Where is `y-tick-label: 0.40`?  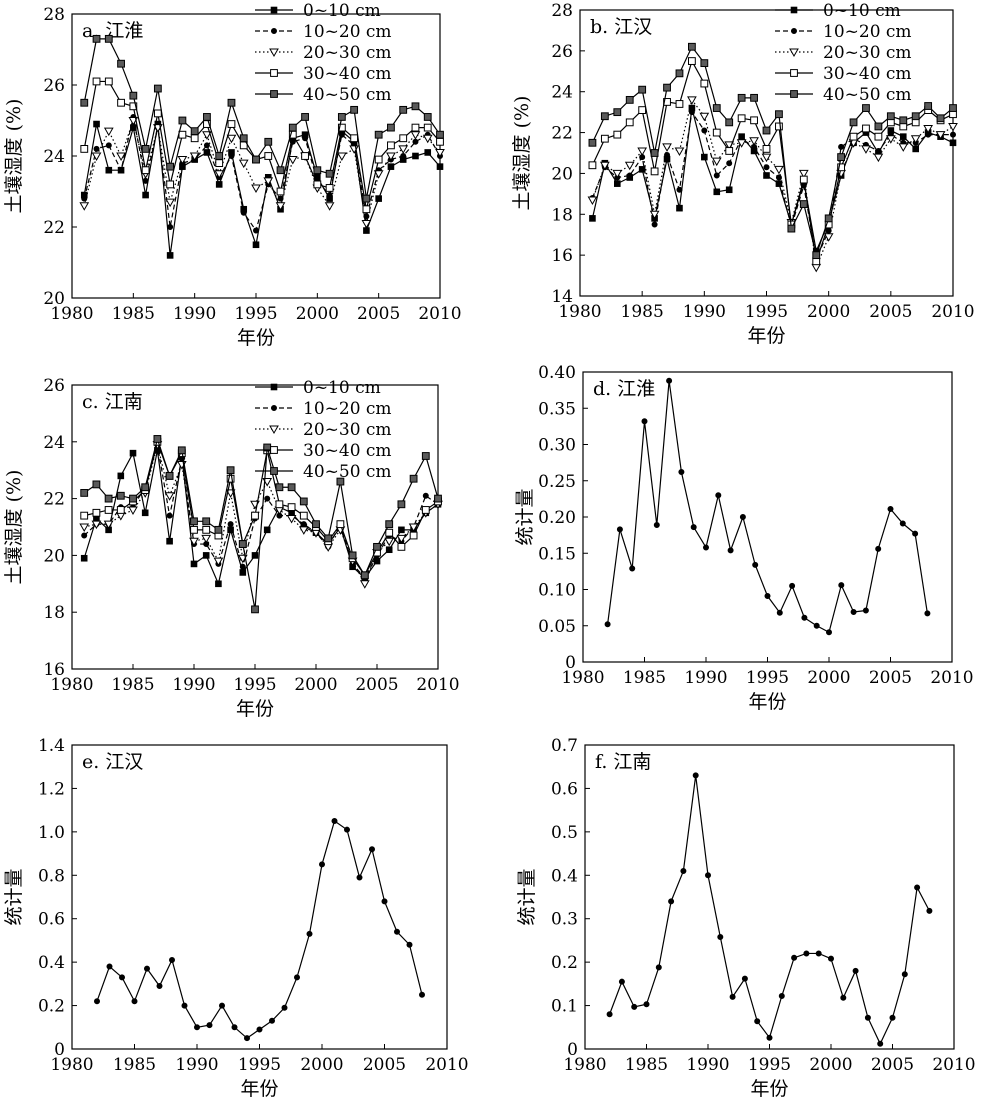
y-tick-label: 0.40 is located at coordinates (557, 373).